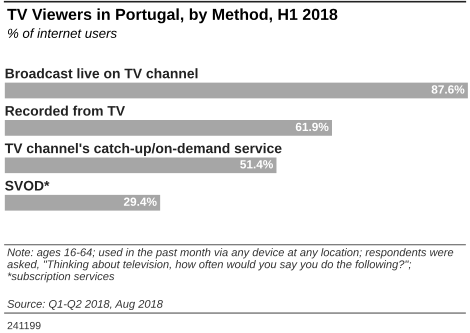 The image size is (470, 333). What do you see at coordinates (85, 305) in the screenshot?
I see `source-note: Source: Q1-Q2 2018, Aug 2018` at bounding box center [85, 305].